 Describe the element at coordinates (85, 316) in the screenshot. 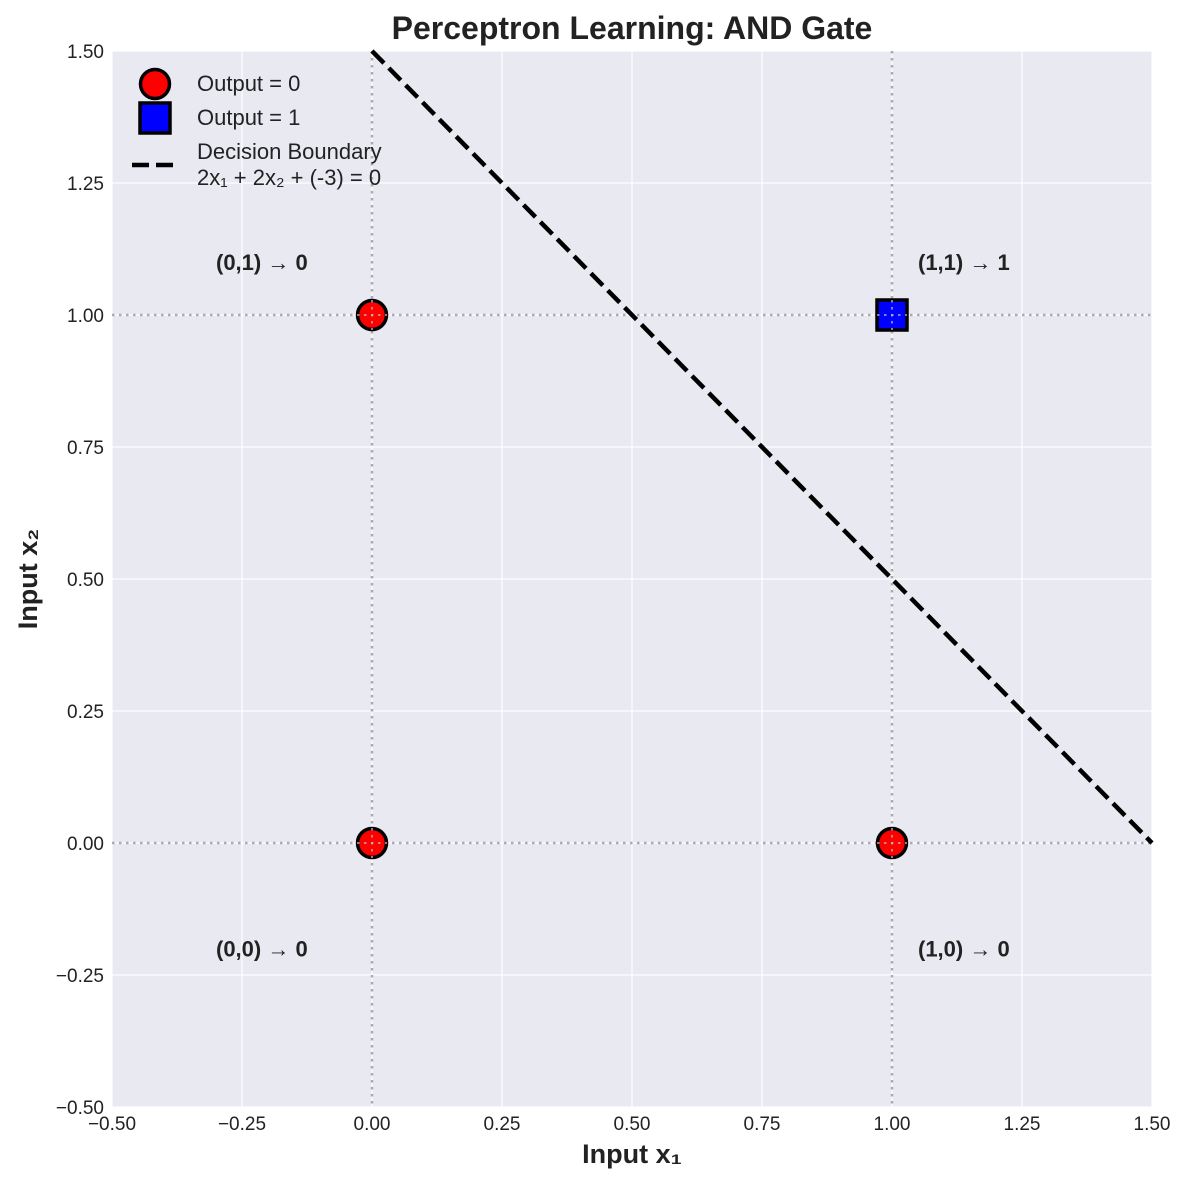

I see `y-tick-label: 1.00` at that location.